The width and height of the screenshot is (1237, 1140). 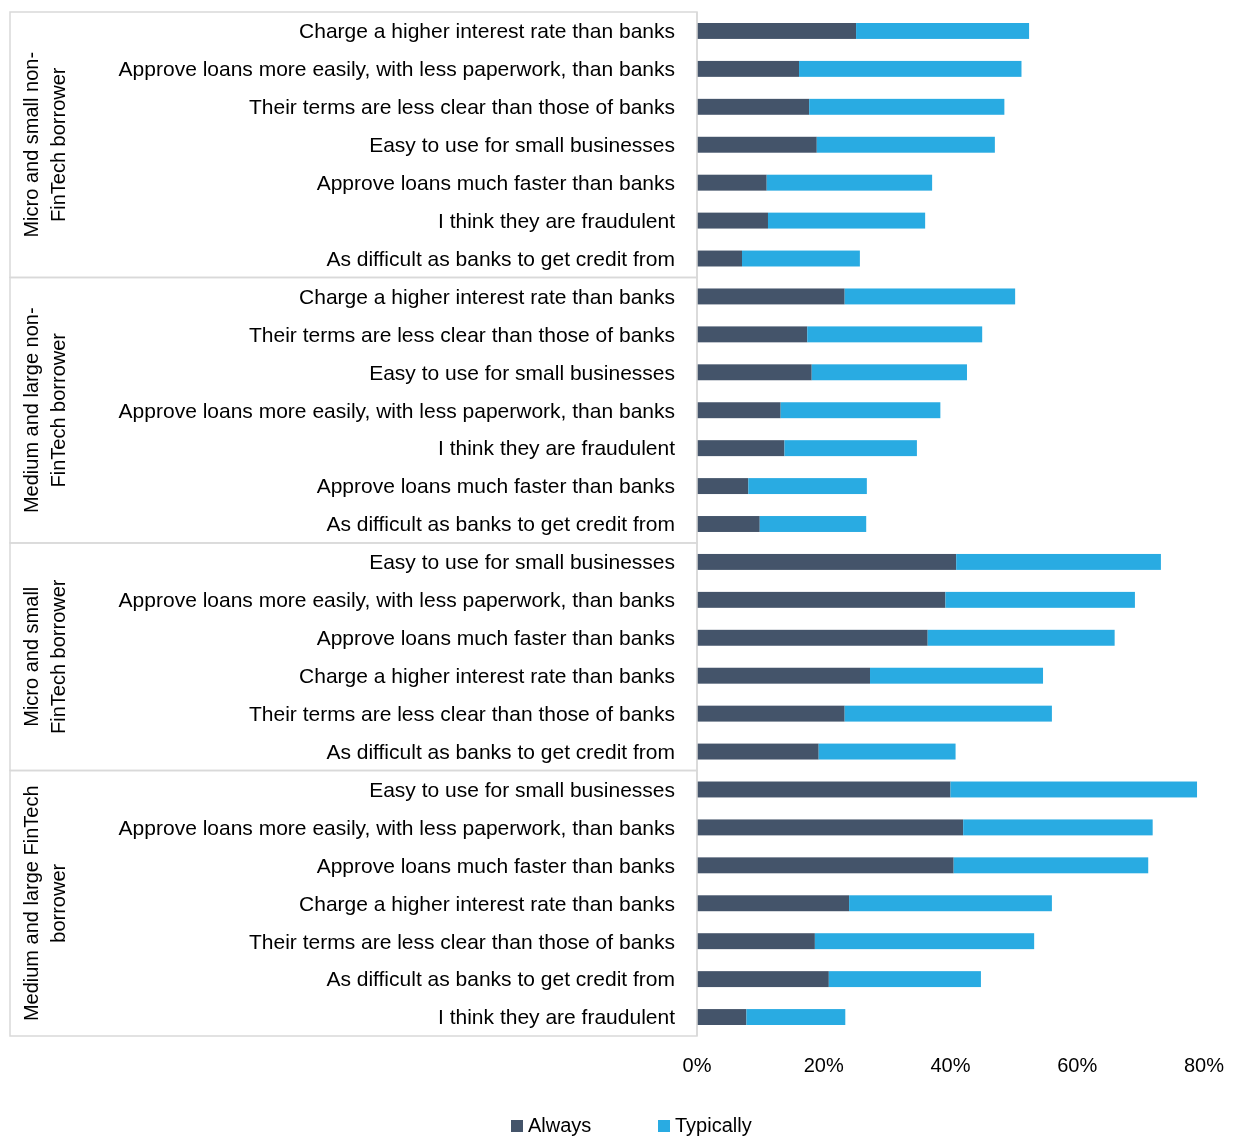 What do you see at coordinates (44, 656) in the screenshot?
I see `text: Micro and small FinTech borrower` at bounding box center [44, 656].